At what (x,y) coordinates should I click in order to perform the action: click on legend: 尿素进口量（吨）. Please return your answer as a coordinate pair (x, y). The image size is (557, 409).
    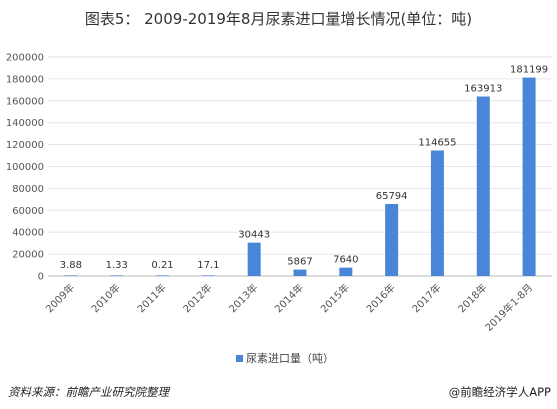
    Looking at the image, I should click on (285, 358).